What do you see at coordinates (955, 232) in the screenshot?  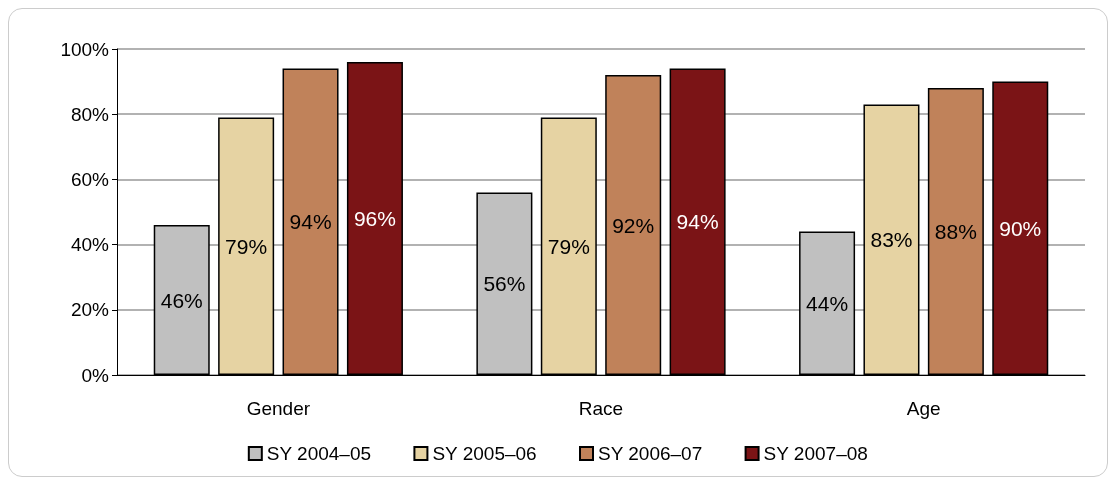 I see `data-label: 88%` at bounding box center [955, 232].